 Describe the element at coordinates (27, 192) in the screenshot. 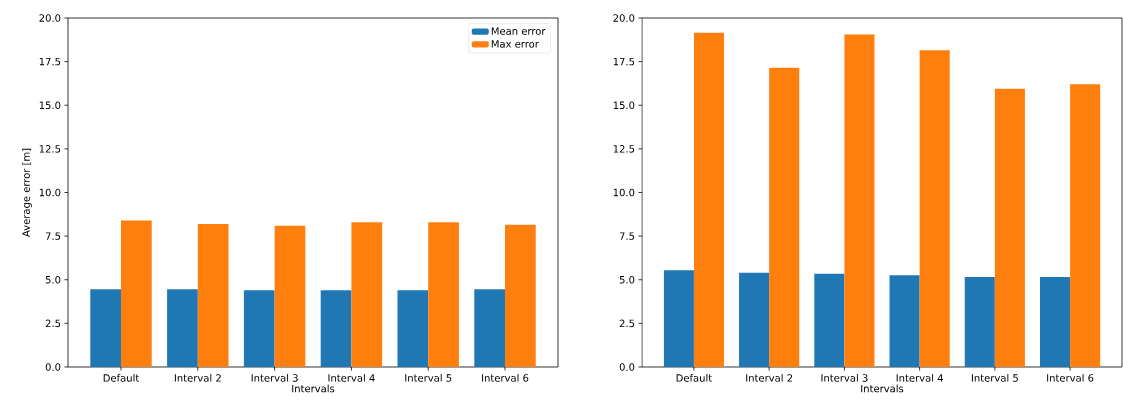

I see `y-axis-title: Average error [m]` at that location.